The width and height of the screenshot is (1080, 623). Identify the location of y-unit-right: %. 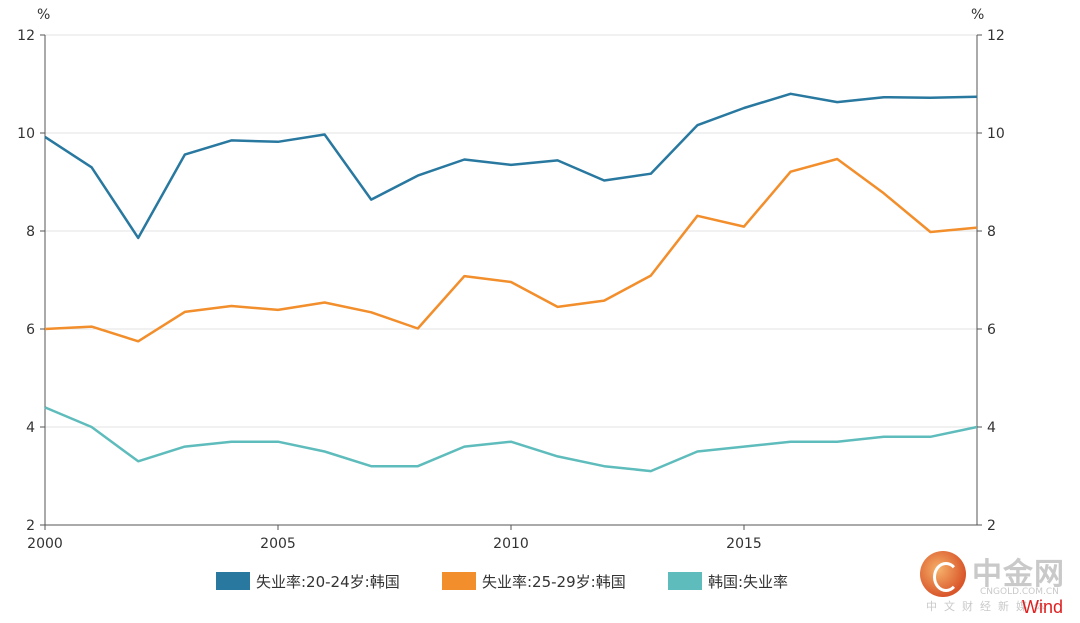
(977, 15).